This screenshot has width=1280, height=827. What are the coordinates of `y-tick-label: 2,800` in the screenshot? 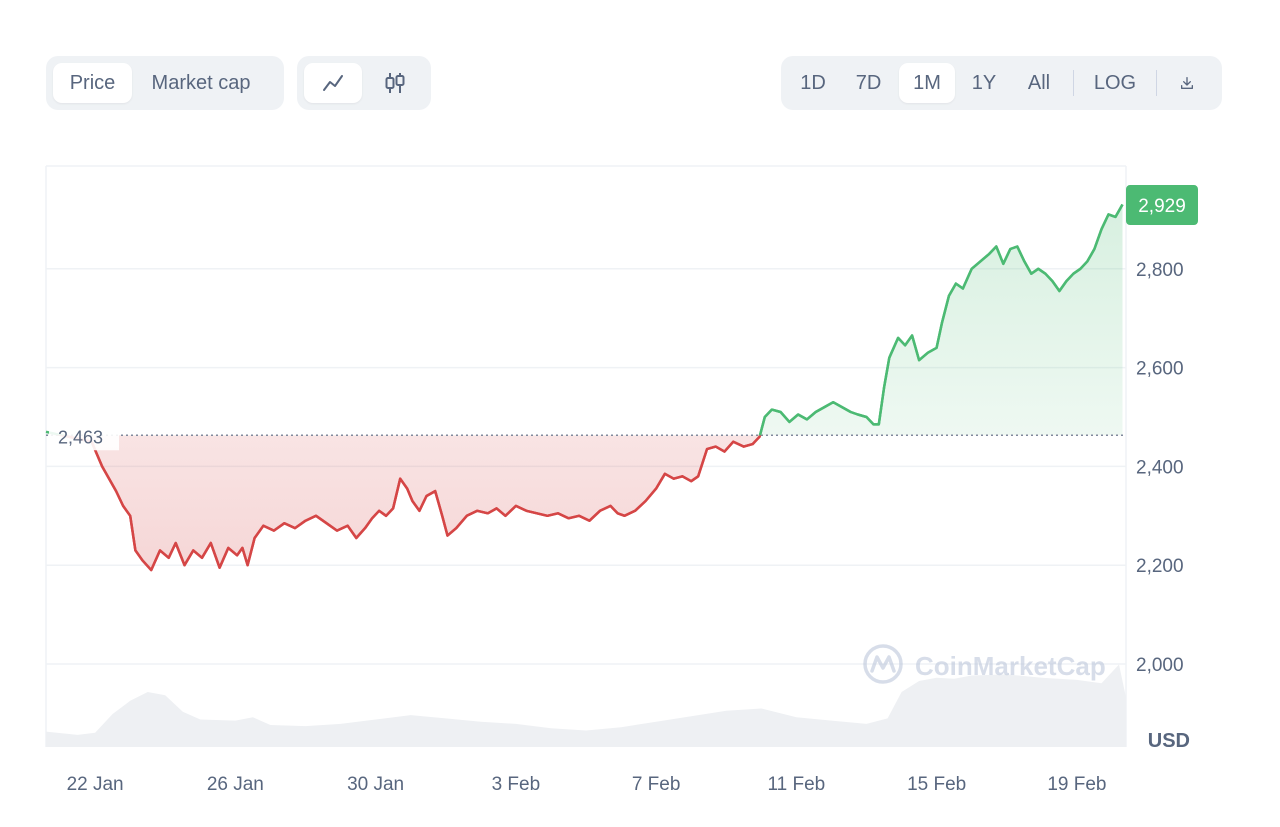 It's located at (1160, 270).